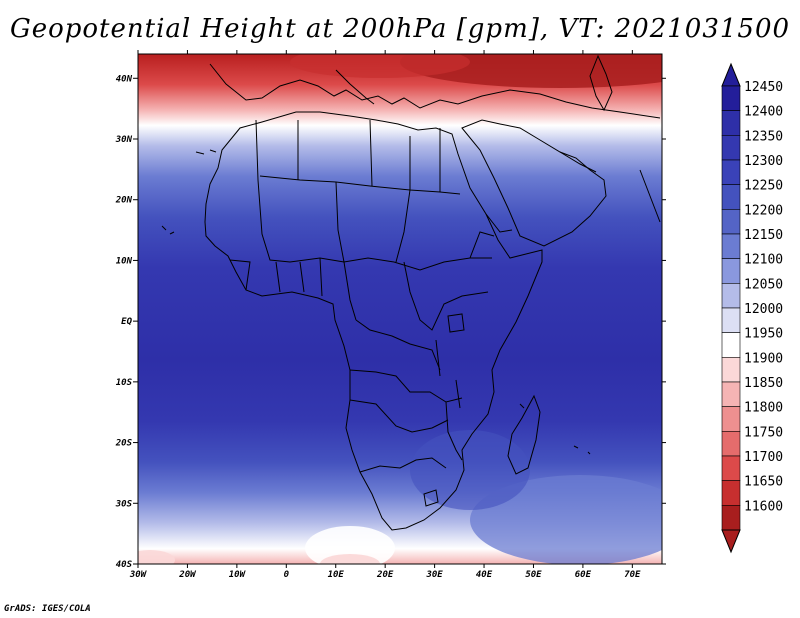 The height and width of the screenshot is (618, 800). What do you see at coordinates (124, 565) in the screenshot?
I see `lat-label: 40S` at bounding box center [124, 565].